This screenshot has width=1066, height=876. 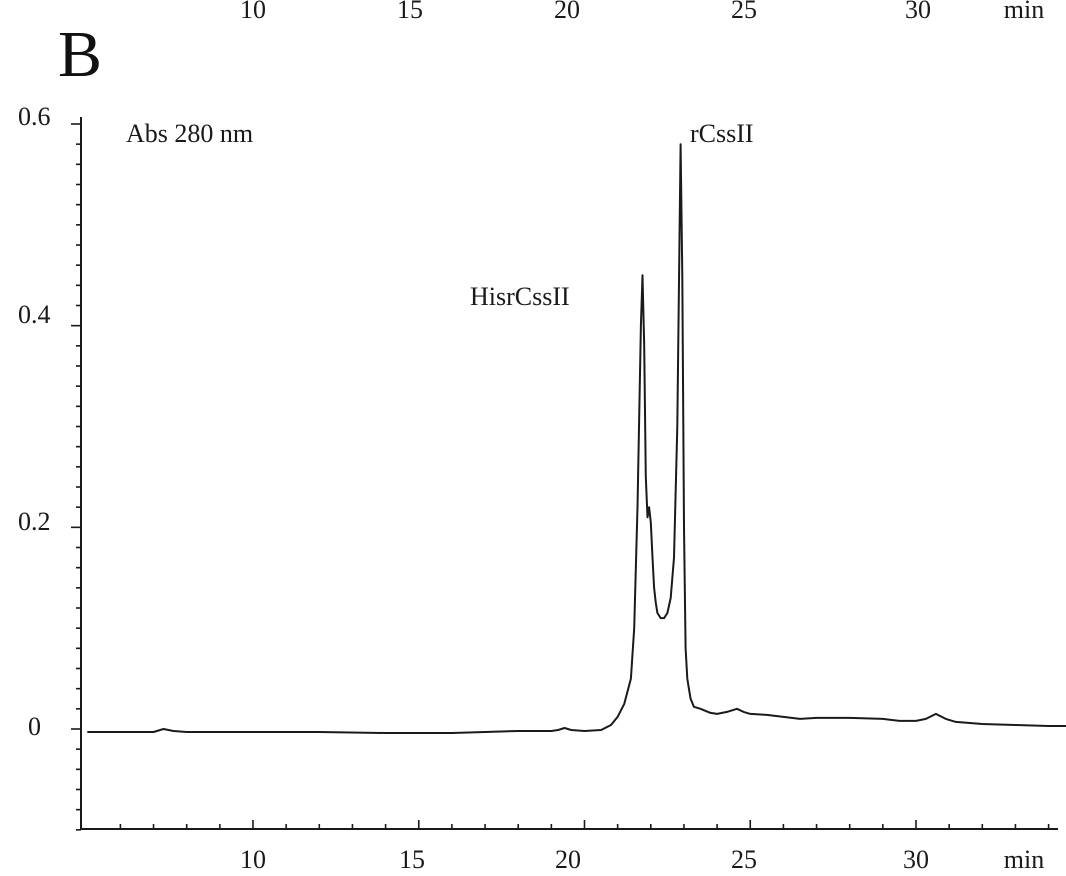 What do you see at coordinates (722, 133) in the screenshot?
I see `peak-label-rcssii: rCssII` at bounding box center [722, 133].